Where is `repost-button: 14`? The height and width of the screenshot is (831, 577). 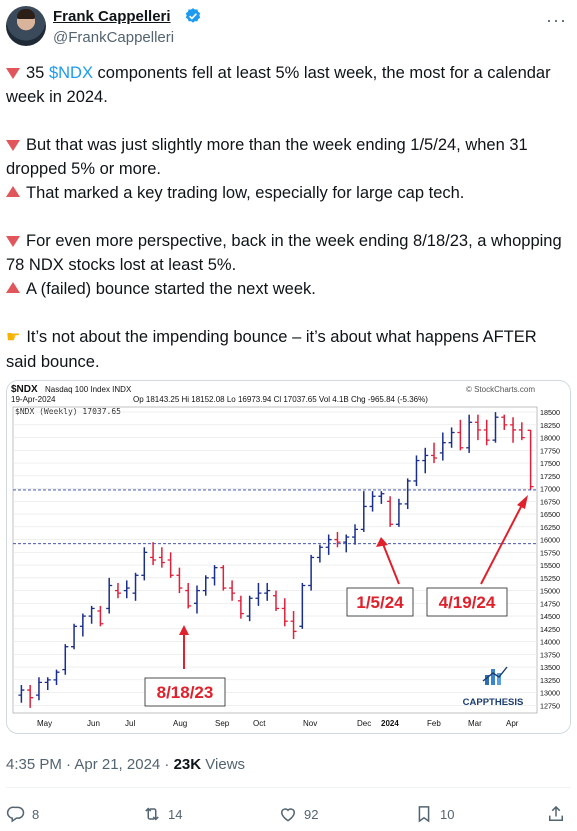 repost-button: 14 is located at coordinates (162, 814).